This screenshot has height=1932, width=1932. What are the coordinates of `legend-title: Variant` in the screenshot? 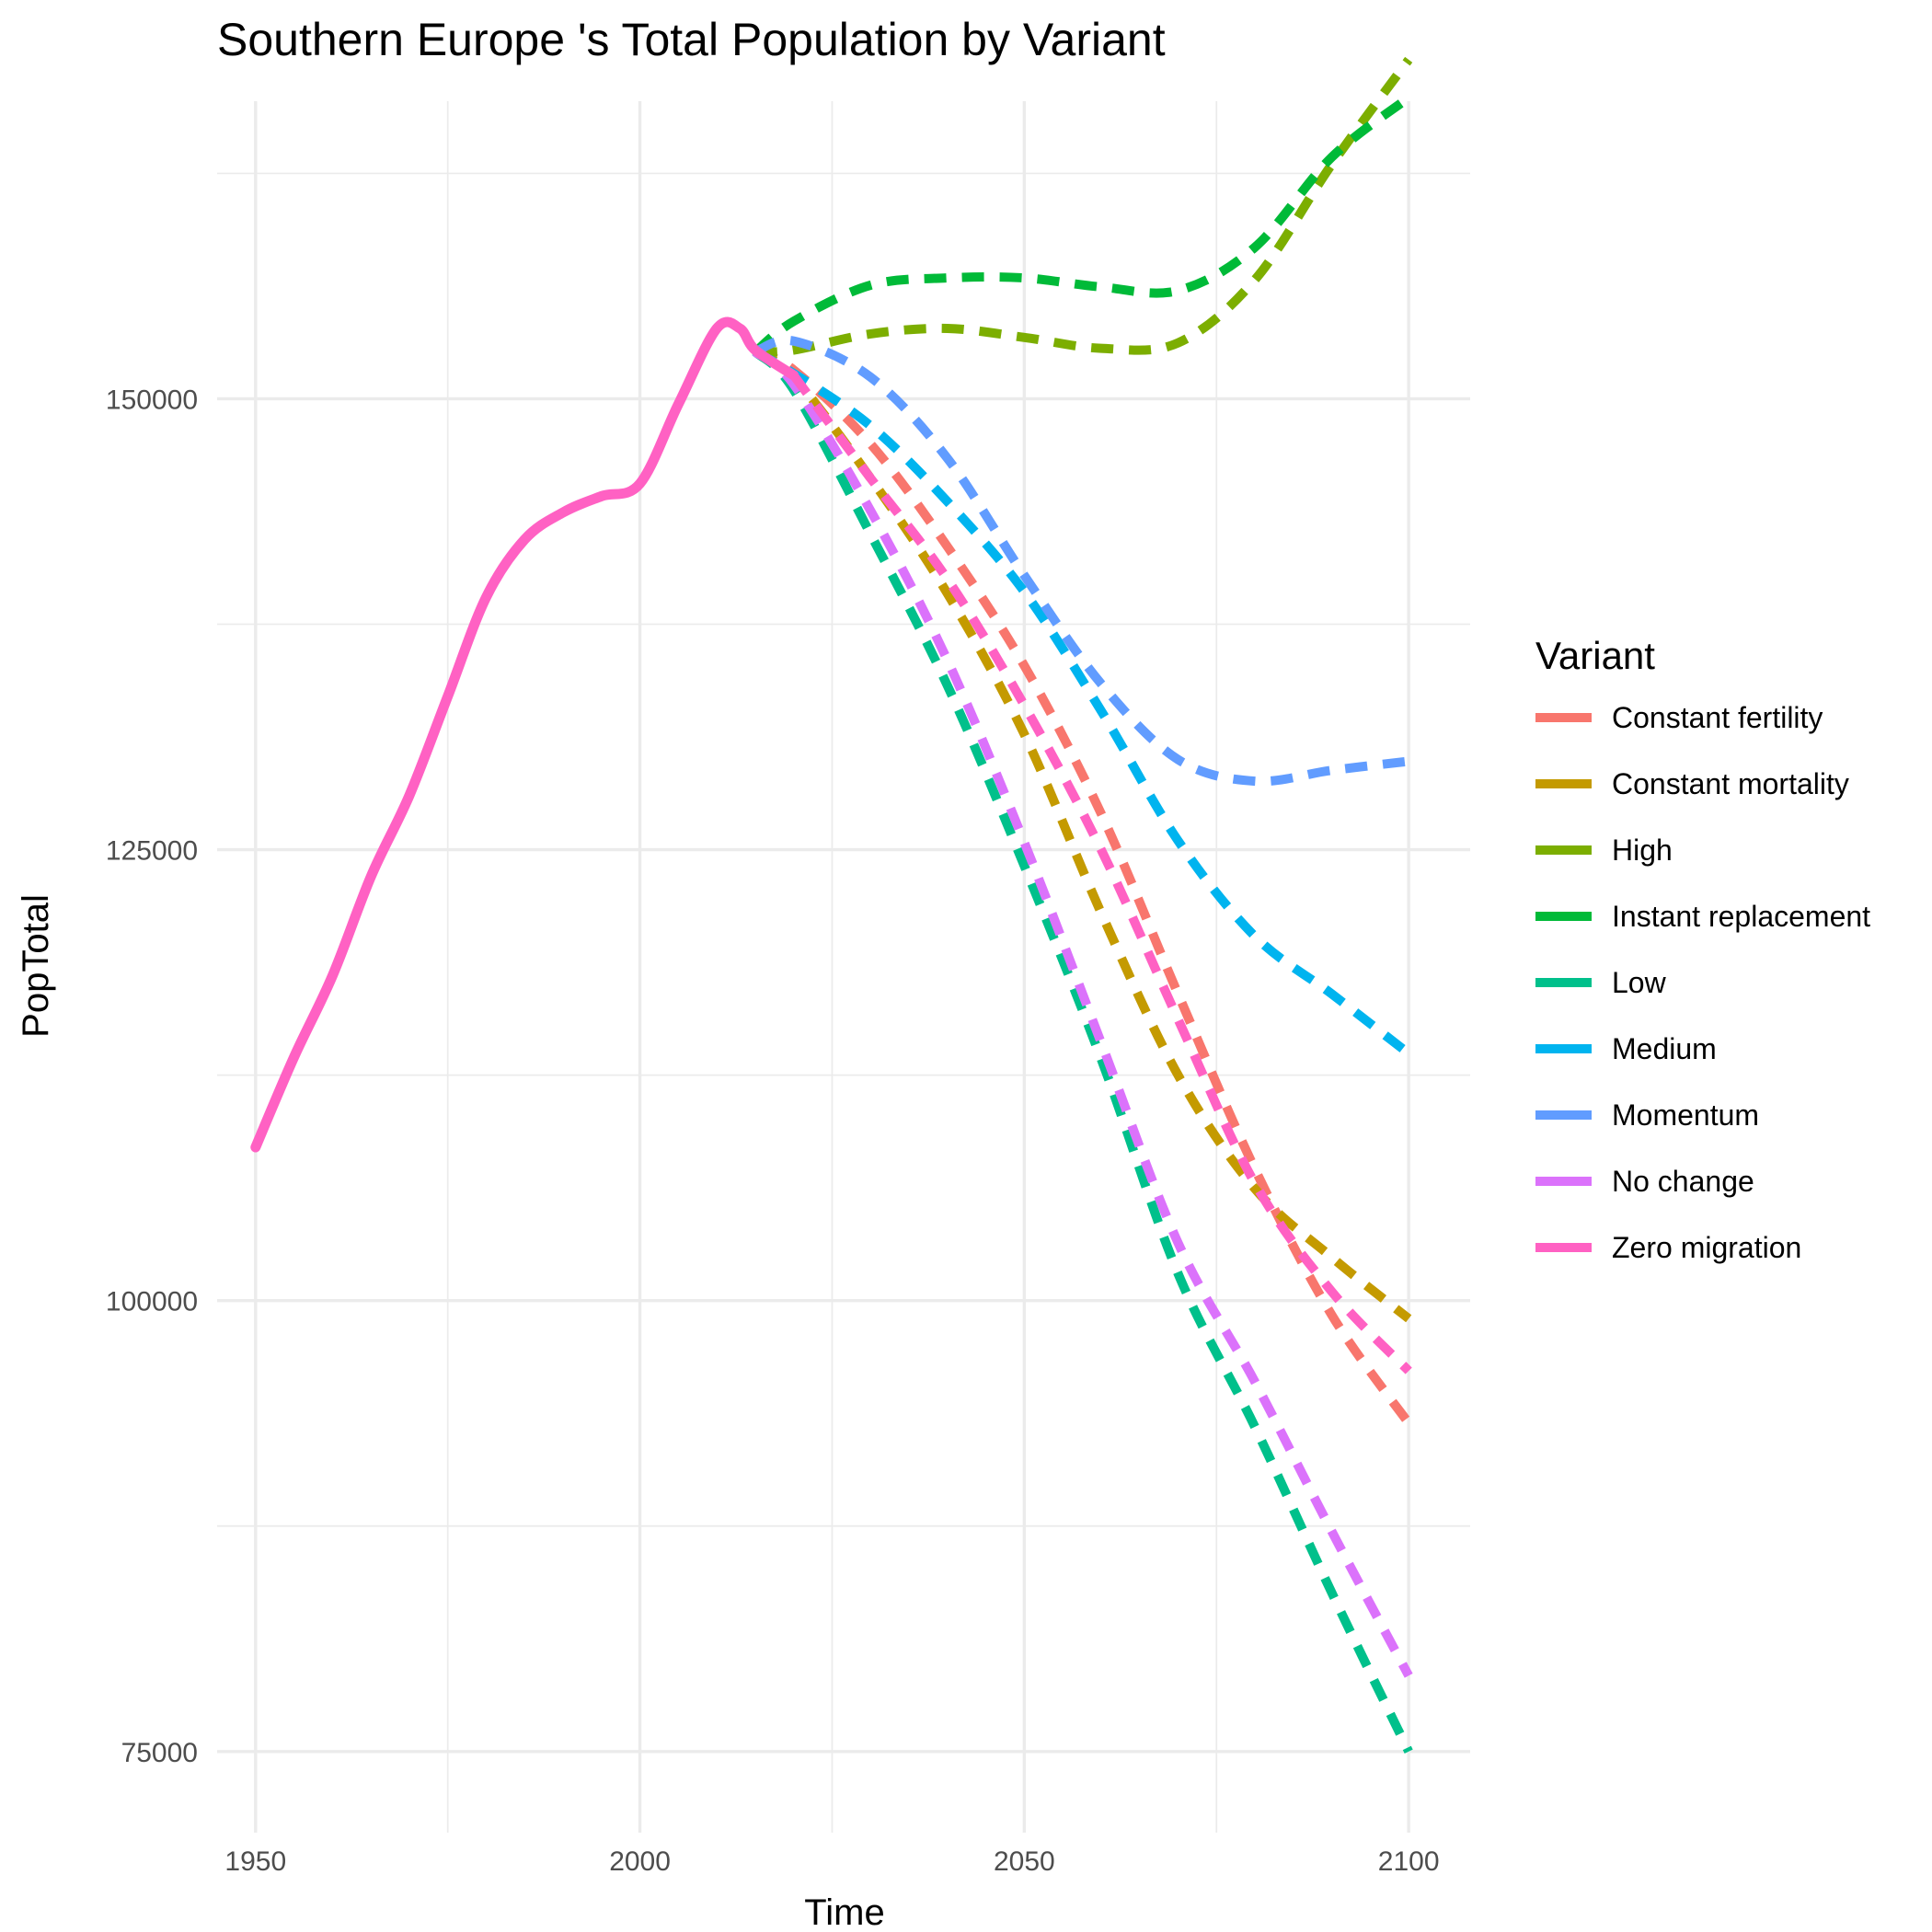 It's located at (1595, 655).